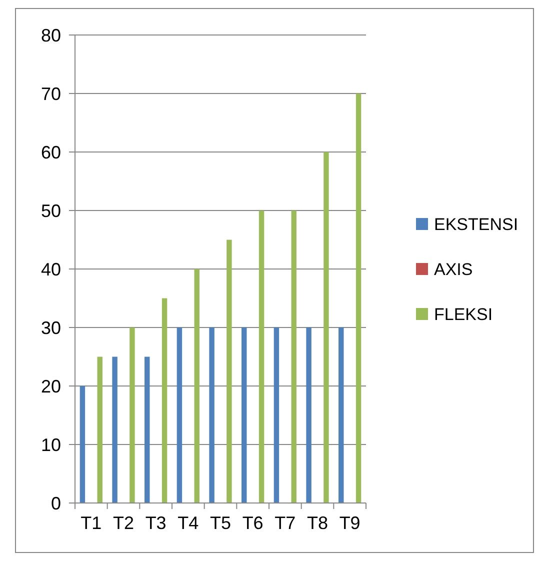 The image size is (542, 561). What do you see at coordinates (349, 523) in the screenshot?
I see `x-tick-label: T9` at bounding box center [349, 523].